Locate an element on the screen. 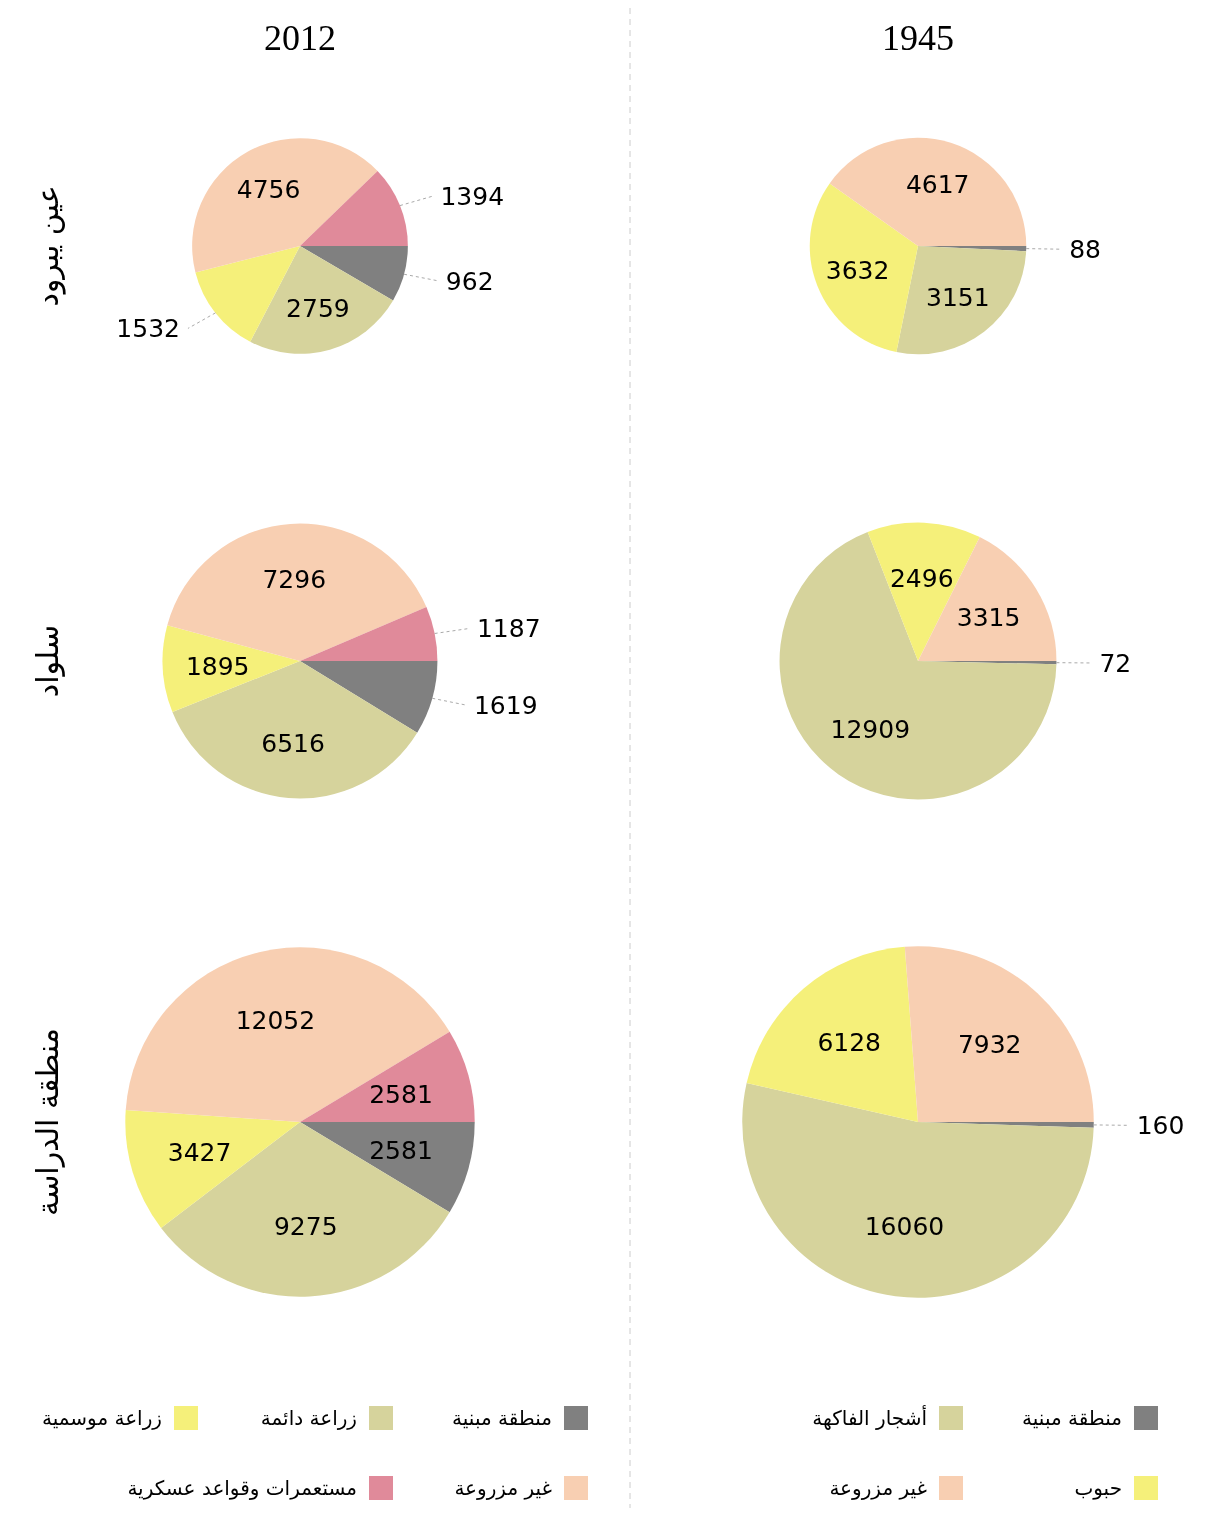 Image resolution: width=1206 pixels, height=1513 pixels. data-label: 3151 is located at coordinates (958, 298).